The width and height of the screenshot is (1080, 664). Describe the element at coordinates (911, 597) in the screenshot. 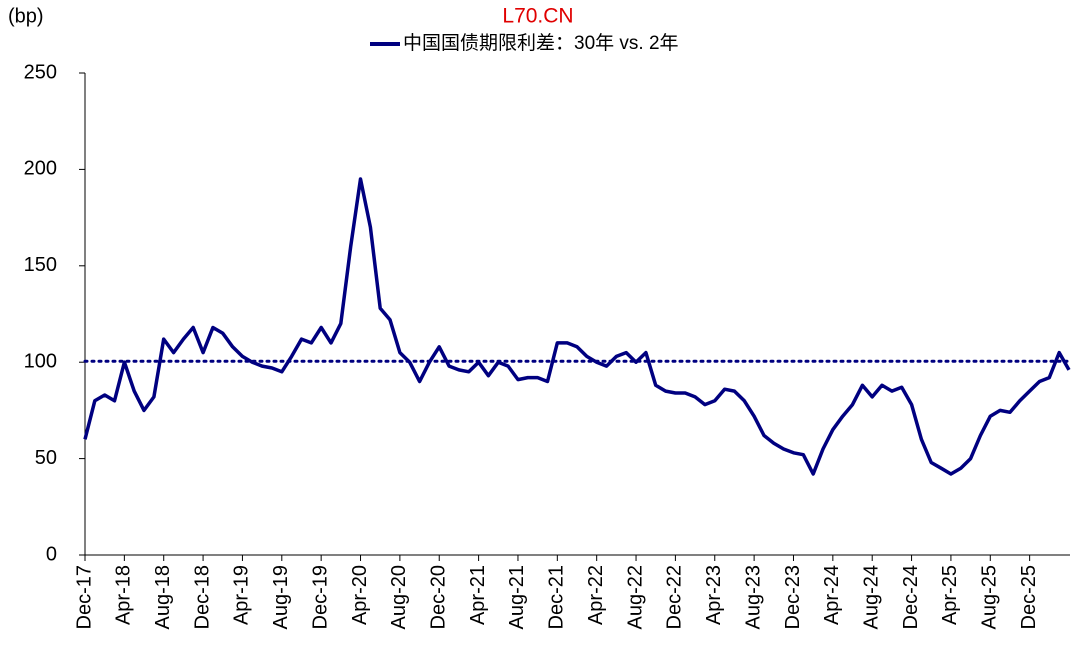

I see `x-tick-label: Dec-24` at that location.